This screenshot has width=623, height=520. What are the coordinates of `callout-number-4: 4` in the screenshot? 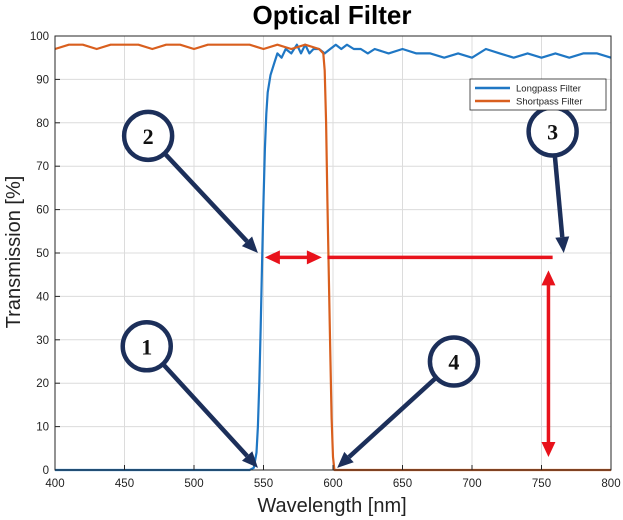 It's located at (453, 362).